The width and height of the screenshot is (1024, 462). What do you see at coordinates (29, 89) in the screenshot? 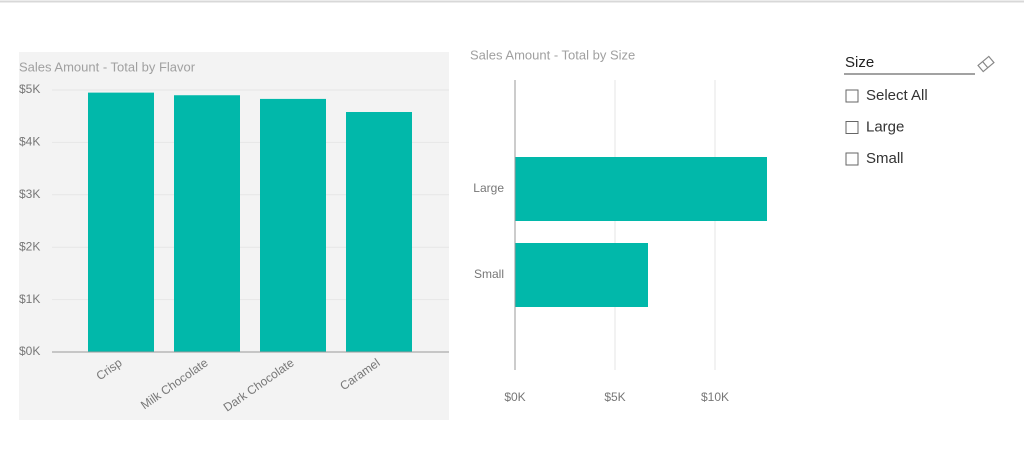
I see `y-tick-label: $5K` at bounding box center [29, 89].